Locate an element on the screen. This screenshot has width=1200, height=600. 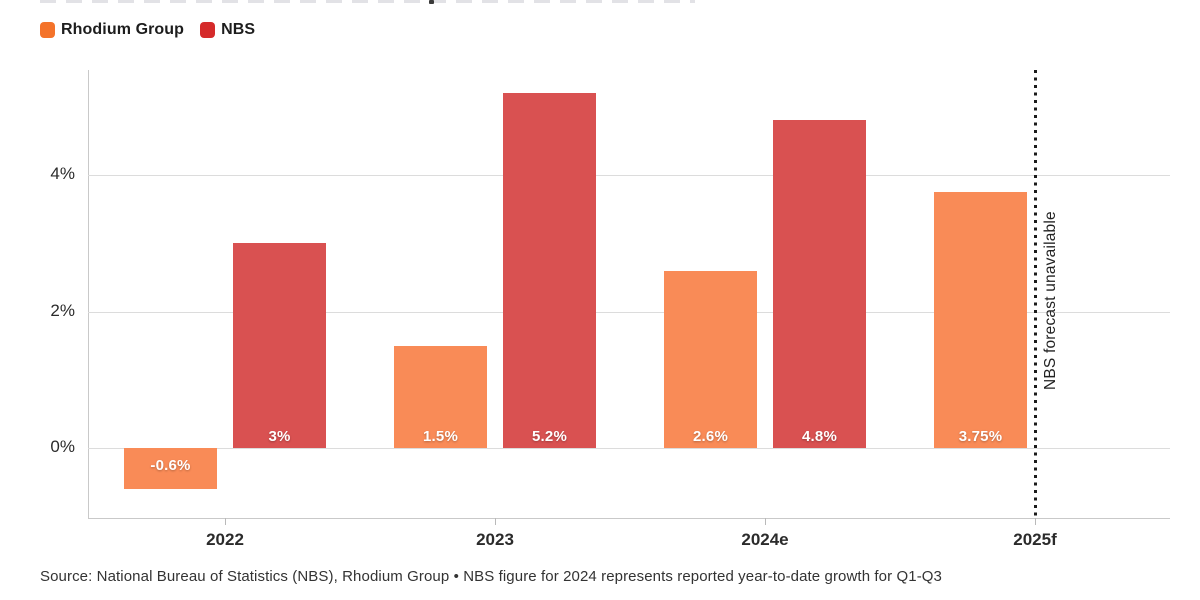
x-axis-label-2023: 2023 is located at coordinates (495, 539).